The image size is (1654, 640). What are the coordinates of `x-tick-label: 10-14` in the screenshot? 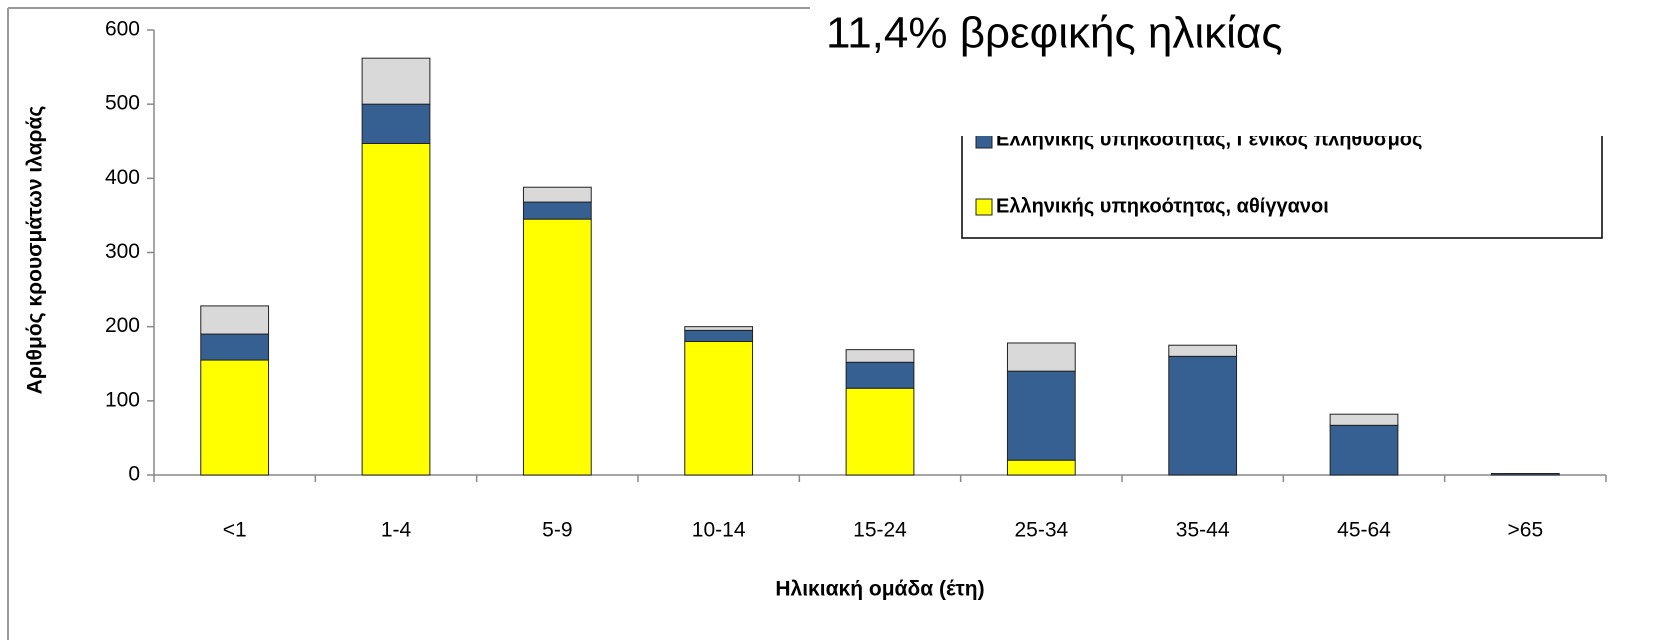 It's located at (719, 530).